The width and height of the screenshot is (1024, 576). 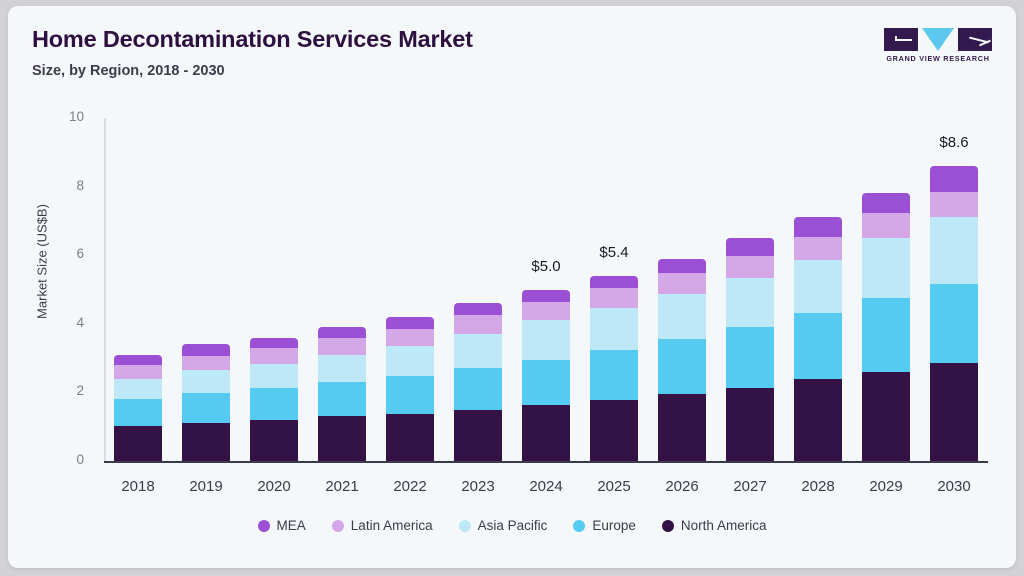 What do you see at coordinates (938, 39) in the screenshot?
I see `logo-triangle-icon` at bounding box center [938, 39].